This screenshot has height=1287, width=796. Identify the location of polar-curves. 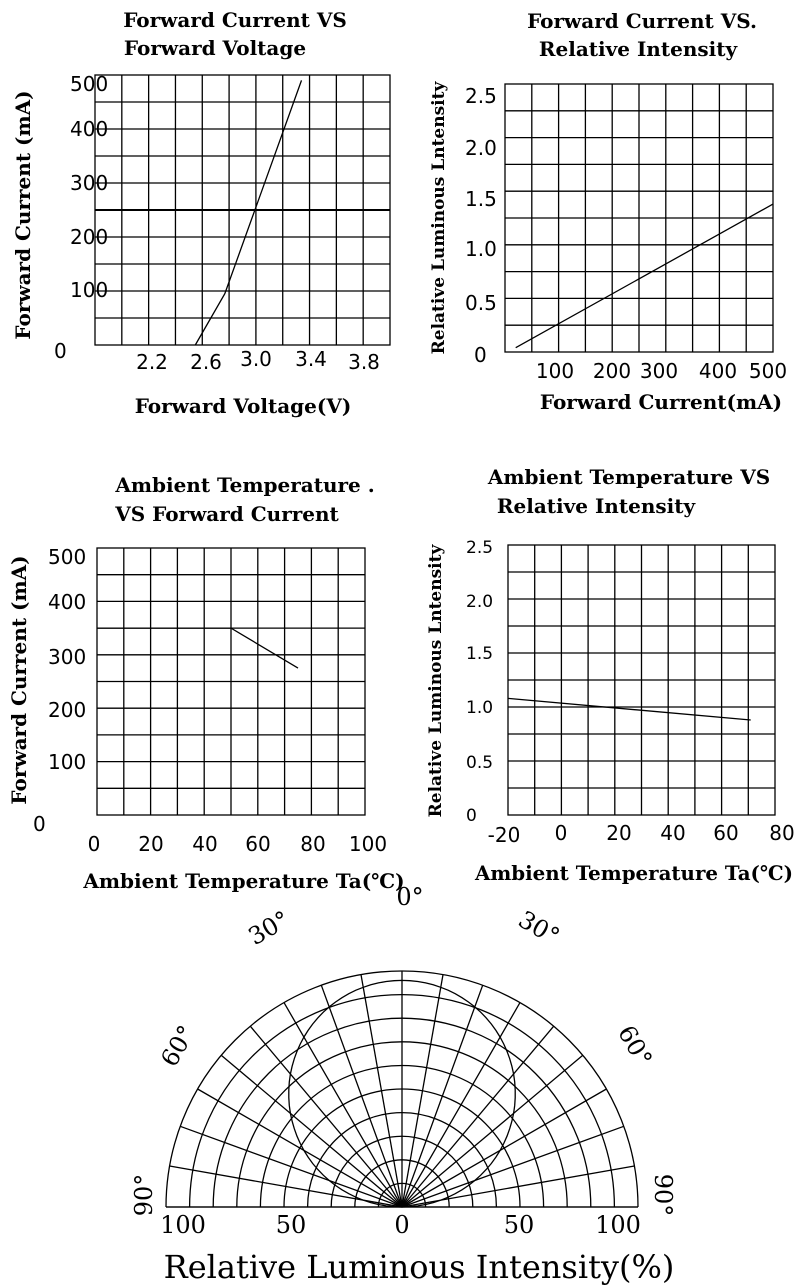
(402, 1093).